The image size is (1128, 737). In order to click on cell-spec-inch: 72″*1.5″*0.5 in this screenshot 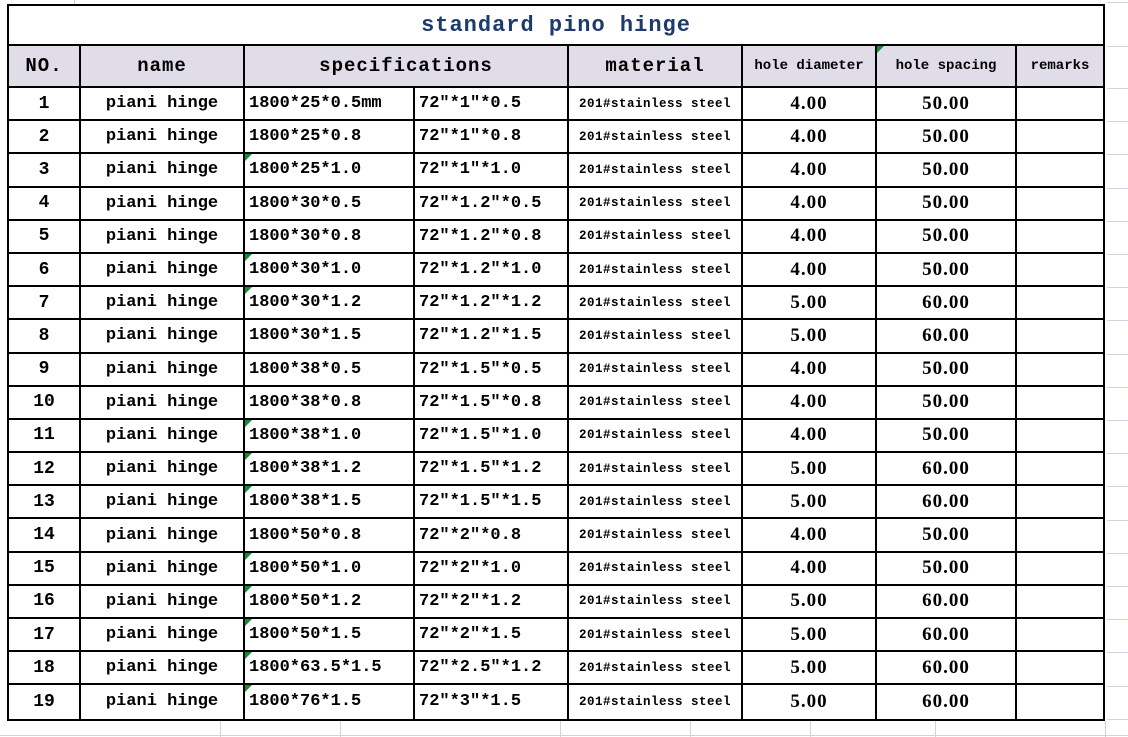, I will do `click(492, 370)`.